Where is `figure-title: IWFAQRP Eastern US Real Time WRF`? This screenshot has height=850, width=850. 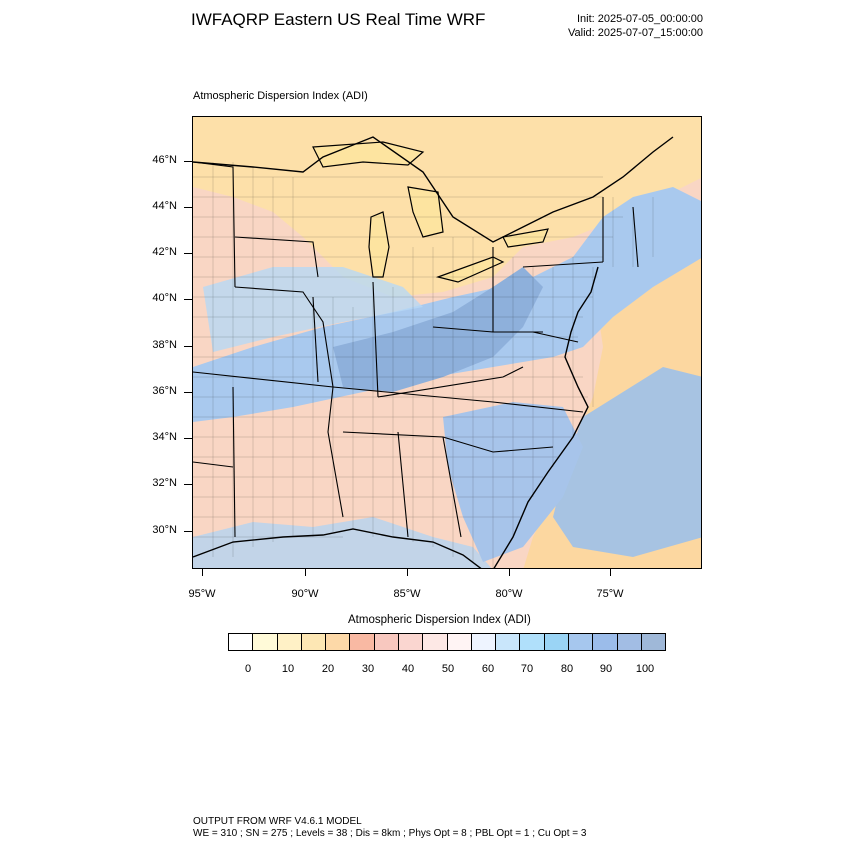 figure-title: IWFAQRP Eastern US Real Time WRF is located at coordinates (338, 19).